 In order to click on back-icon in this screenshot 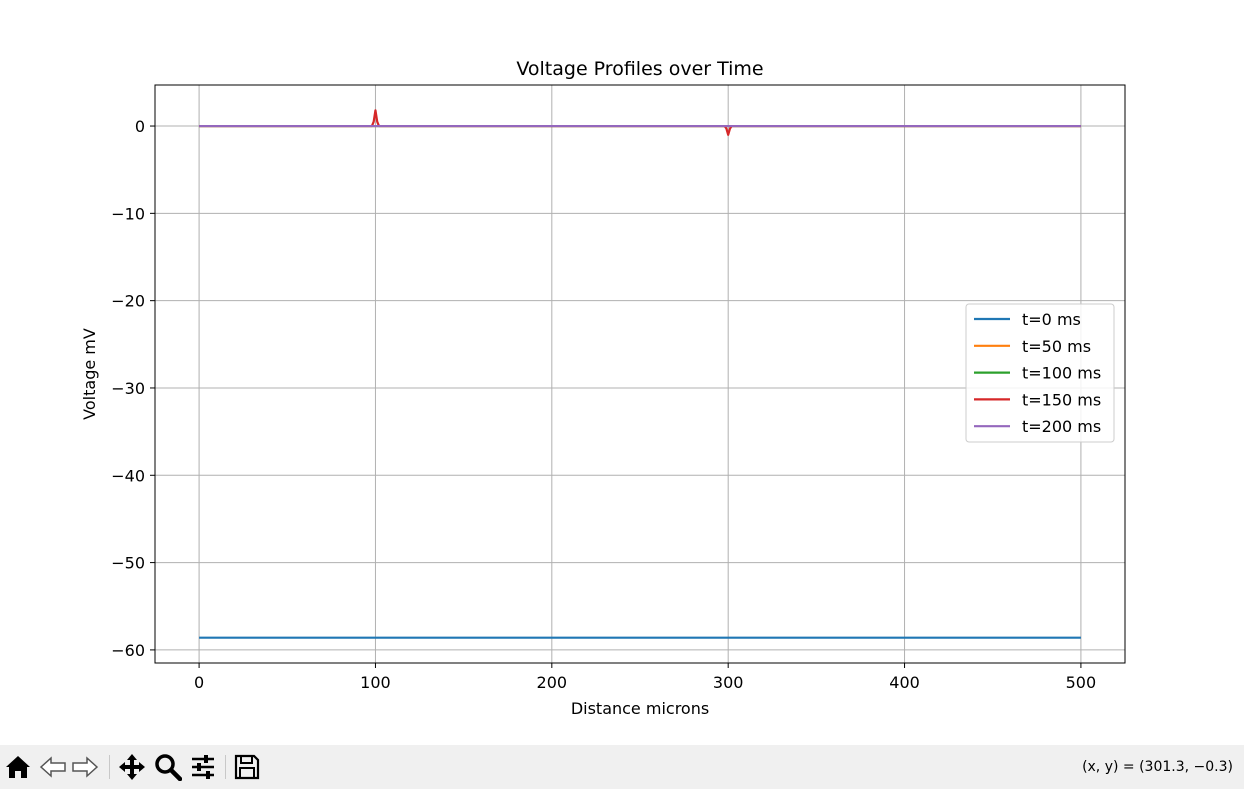, I will do `click(52, 767)`.